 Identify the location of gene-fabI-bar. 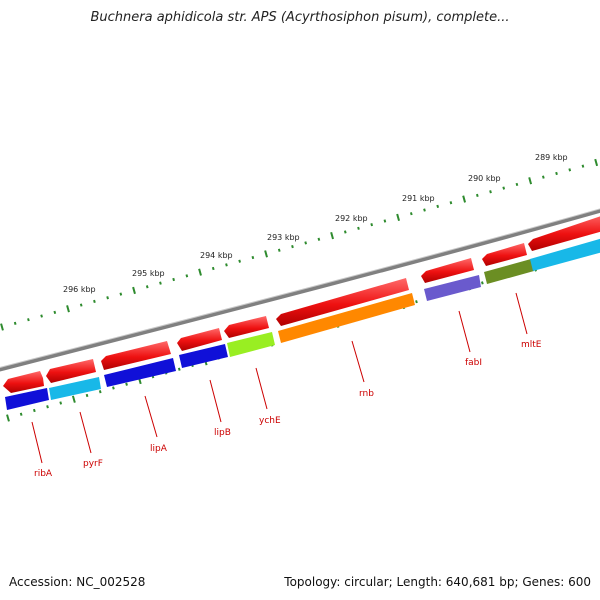
(452, 288).